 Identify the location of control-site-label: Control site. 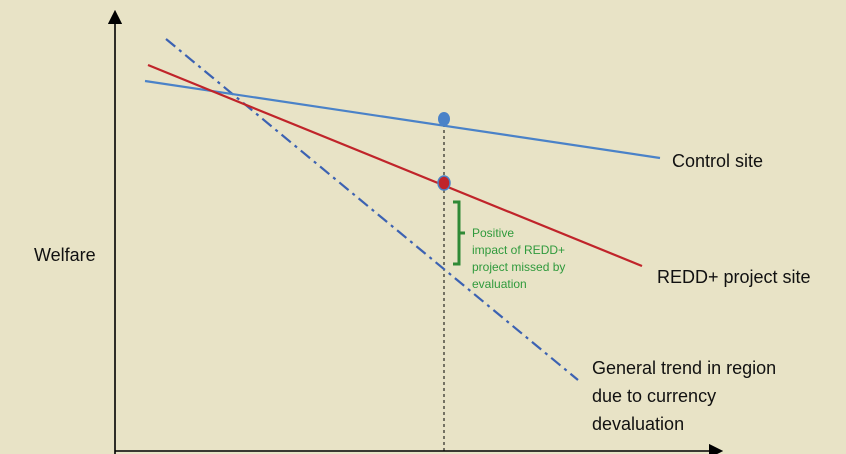
(717, 161).